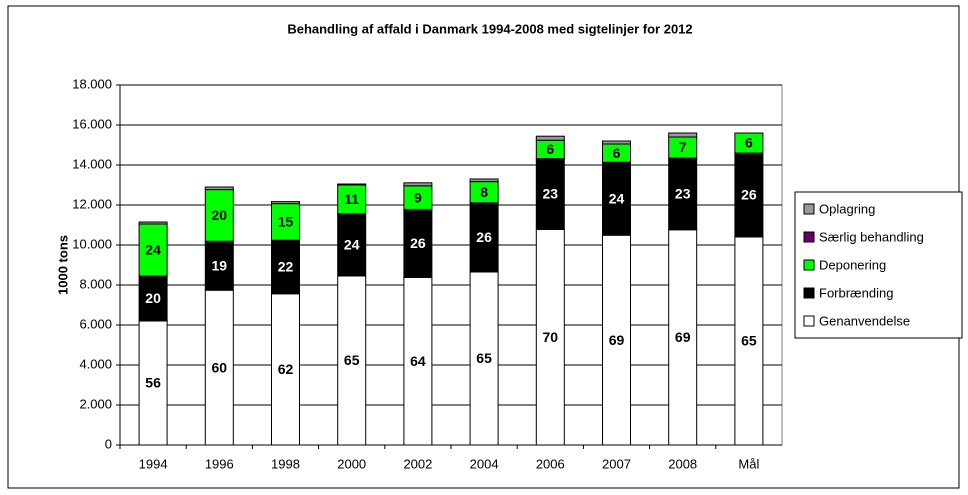  I want to click on x-tick-label: 2002, so click(417, 463).